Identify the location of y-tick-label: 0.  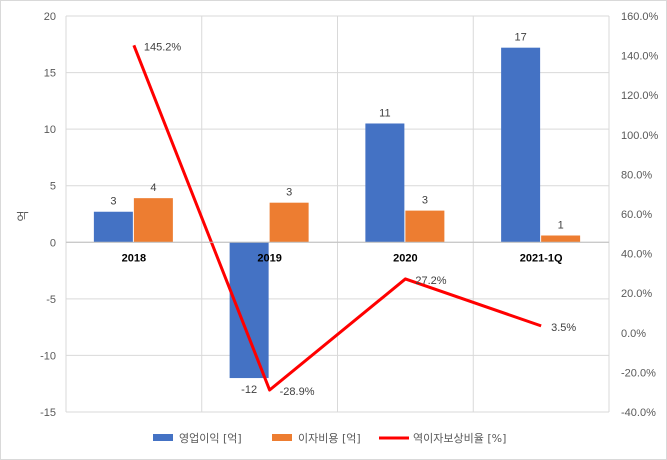
(53, 243).